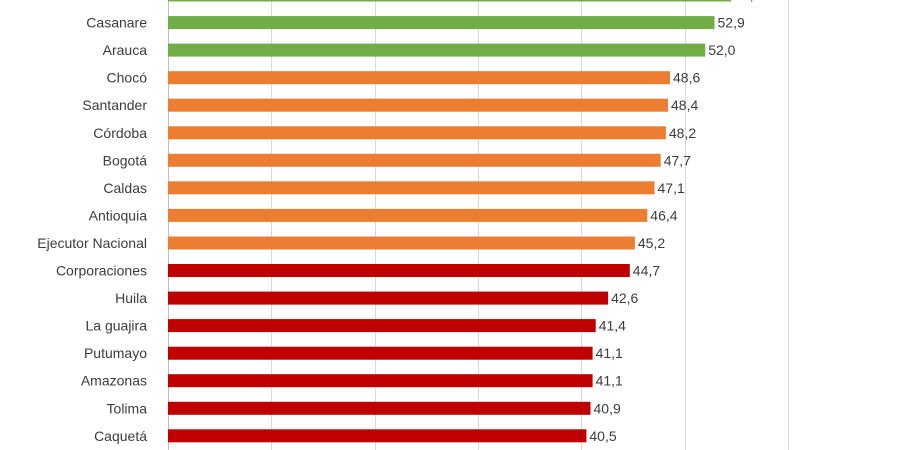 The image size is (900, 450). What do you see at coordinates (663, 215) in the screenshot?
I see `value-label-8: 46,4` at bounding box center [663, 215].